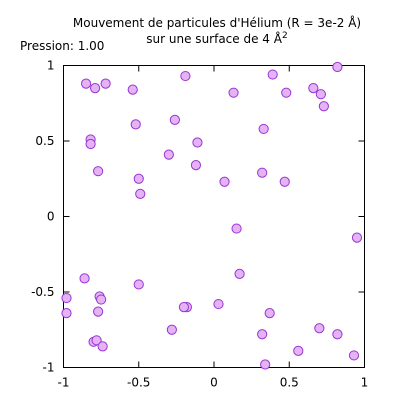  What do you see at coordinates (49, 368) in the screenshot?
I see `y-tick-label: -1` at bounding box center [49, 368].